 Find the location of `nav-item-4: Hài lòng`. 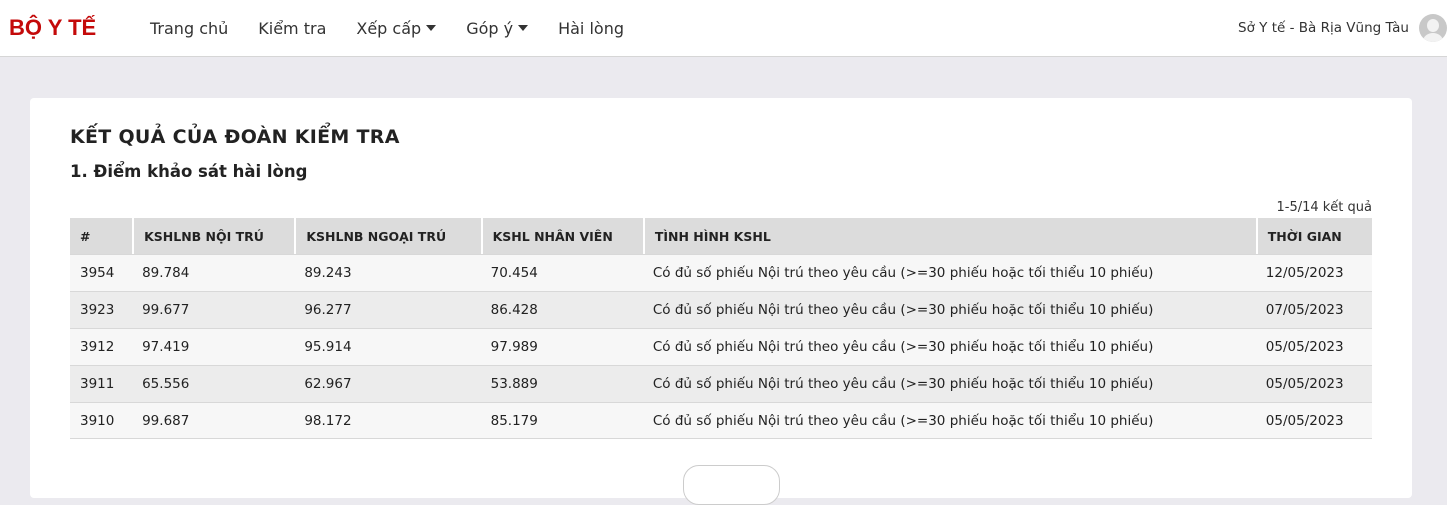

nav-item-4: Hài lòng is located at coordinates (591, 28).